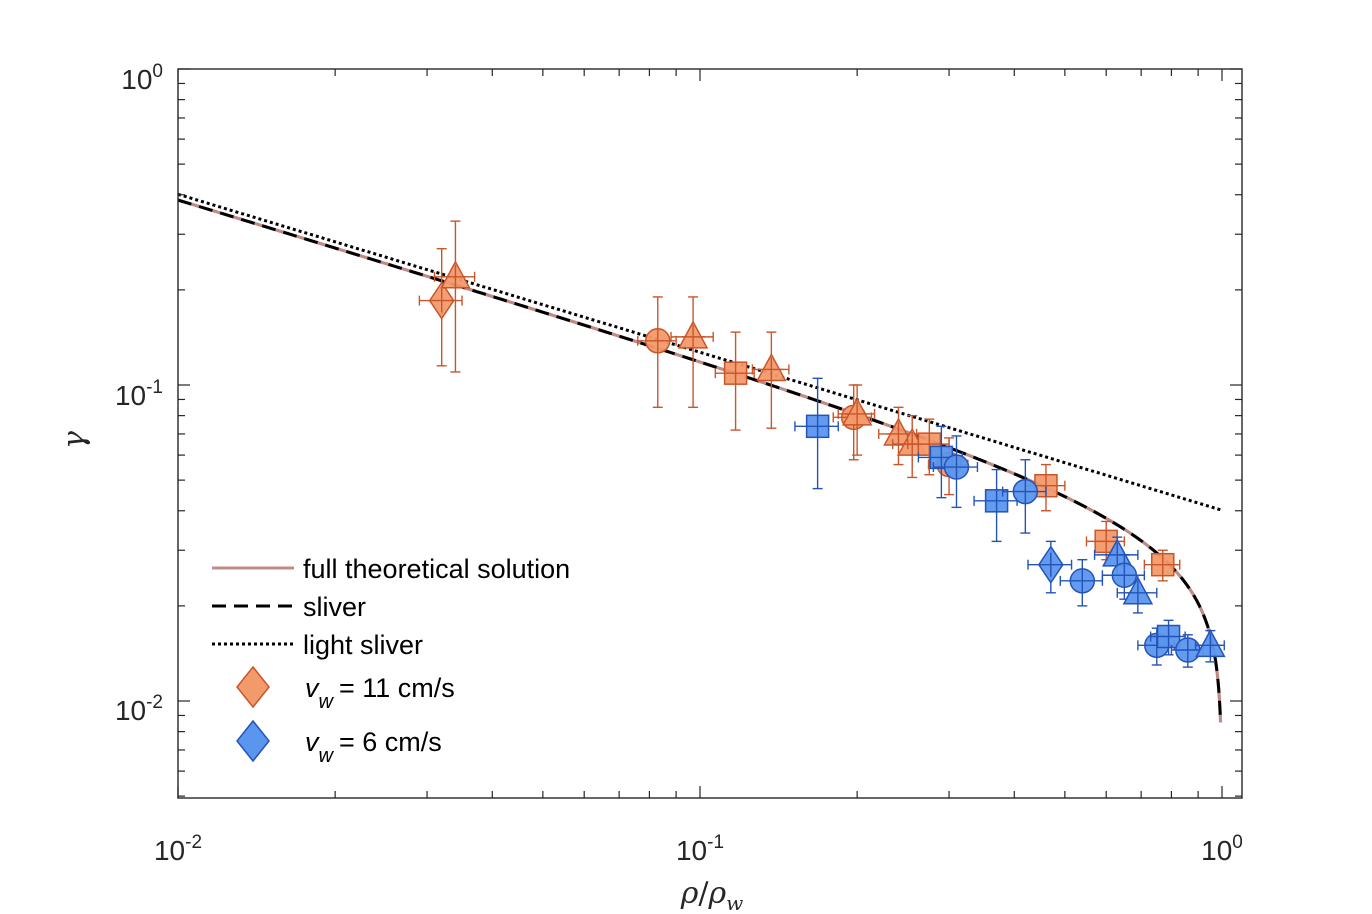 The image size is (1372, 914). Describe the element at coordinates (139, 394) in the screenshot. I see `y-tick-label: 10⁻¹` at that location.